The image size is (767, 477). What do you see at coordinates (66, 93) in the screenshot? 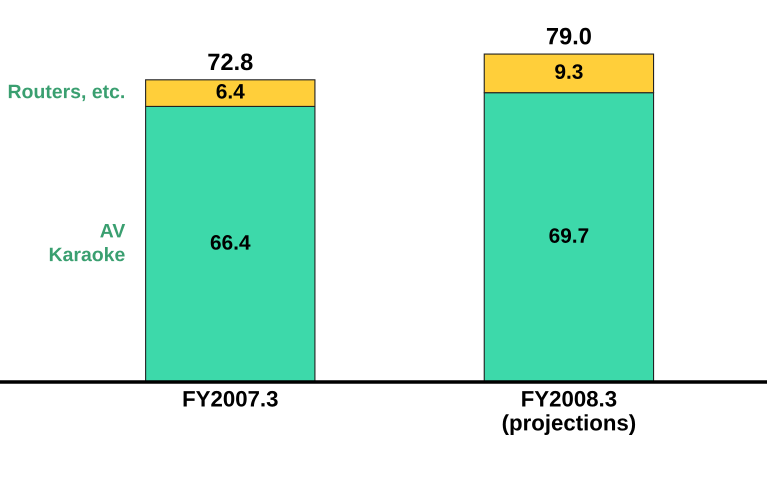
I see `series-label: Routers, etc.` at bounding box center [66, 93].